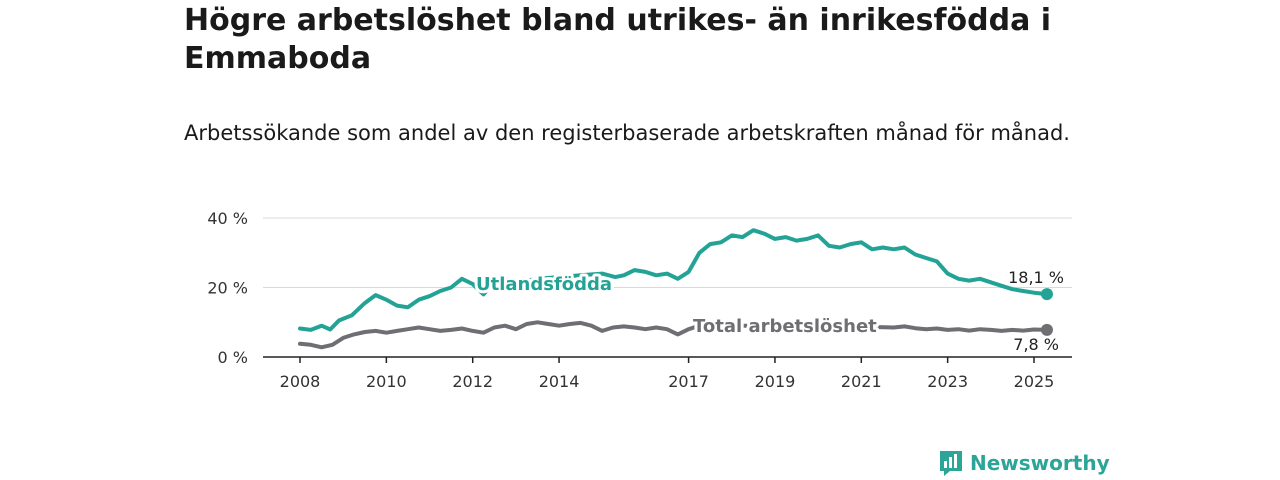  Describe the element at coordinates (559, 381) in the screenshot. I see `x-tick-label: 2014` at that location.